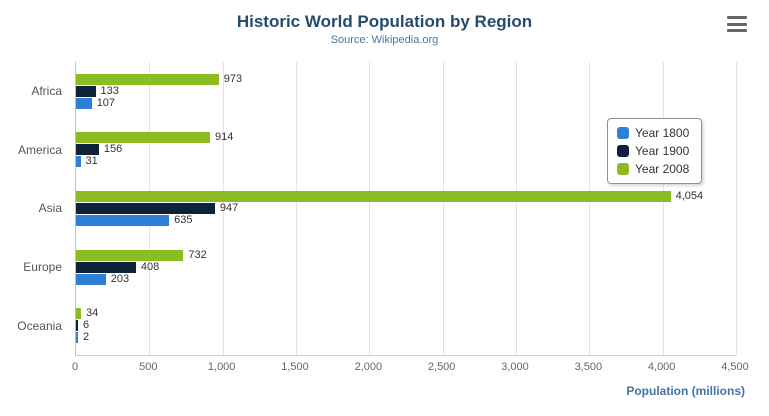 Image resolution: width=769 pixels, height=416 pixels. I want to click on bar-year-1800-africa, so click(84, 103).